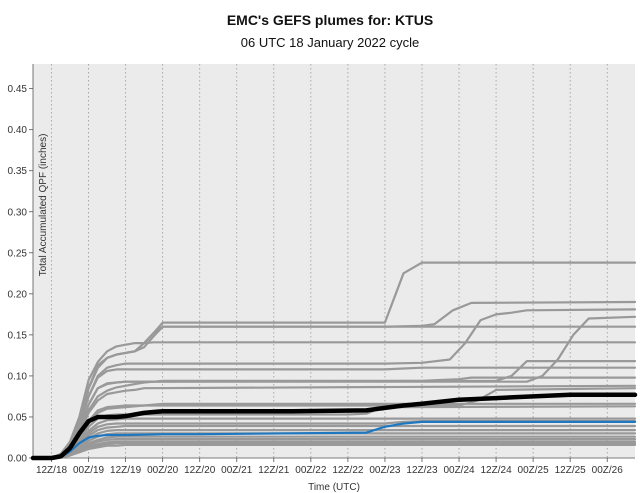  What do you see at coordinates (237, 470) in the screenshot?
I see `x-tick-label: 00Z/21` at bounding box center [237, 470].